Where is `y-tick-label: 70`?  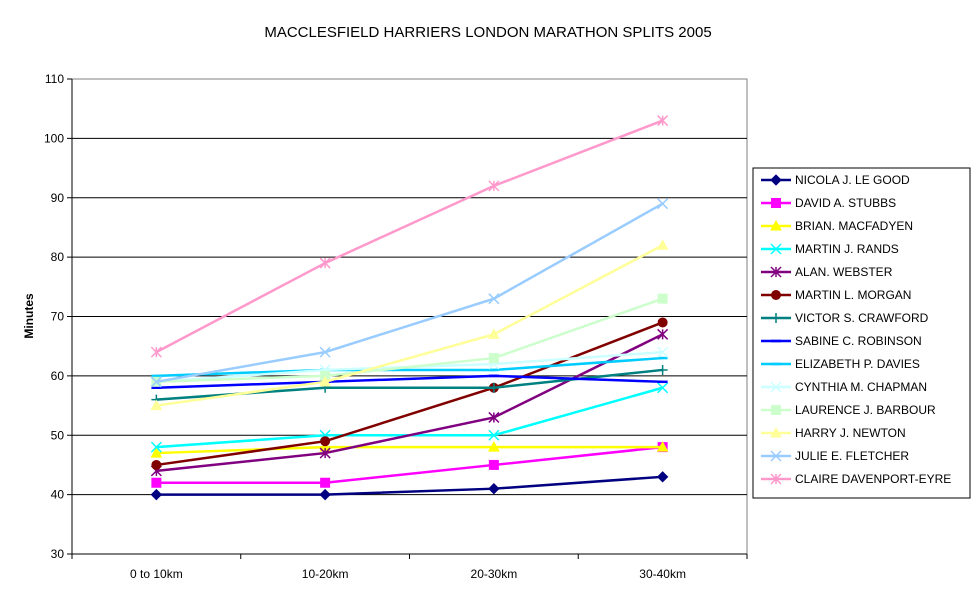 y-tick-label: 70 is located at coordinates (58, 317).